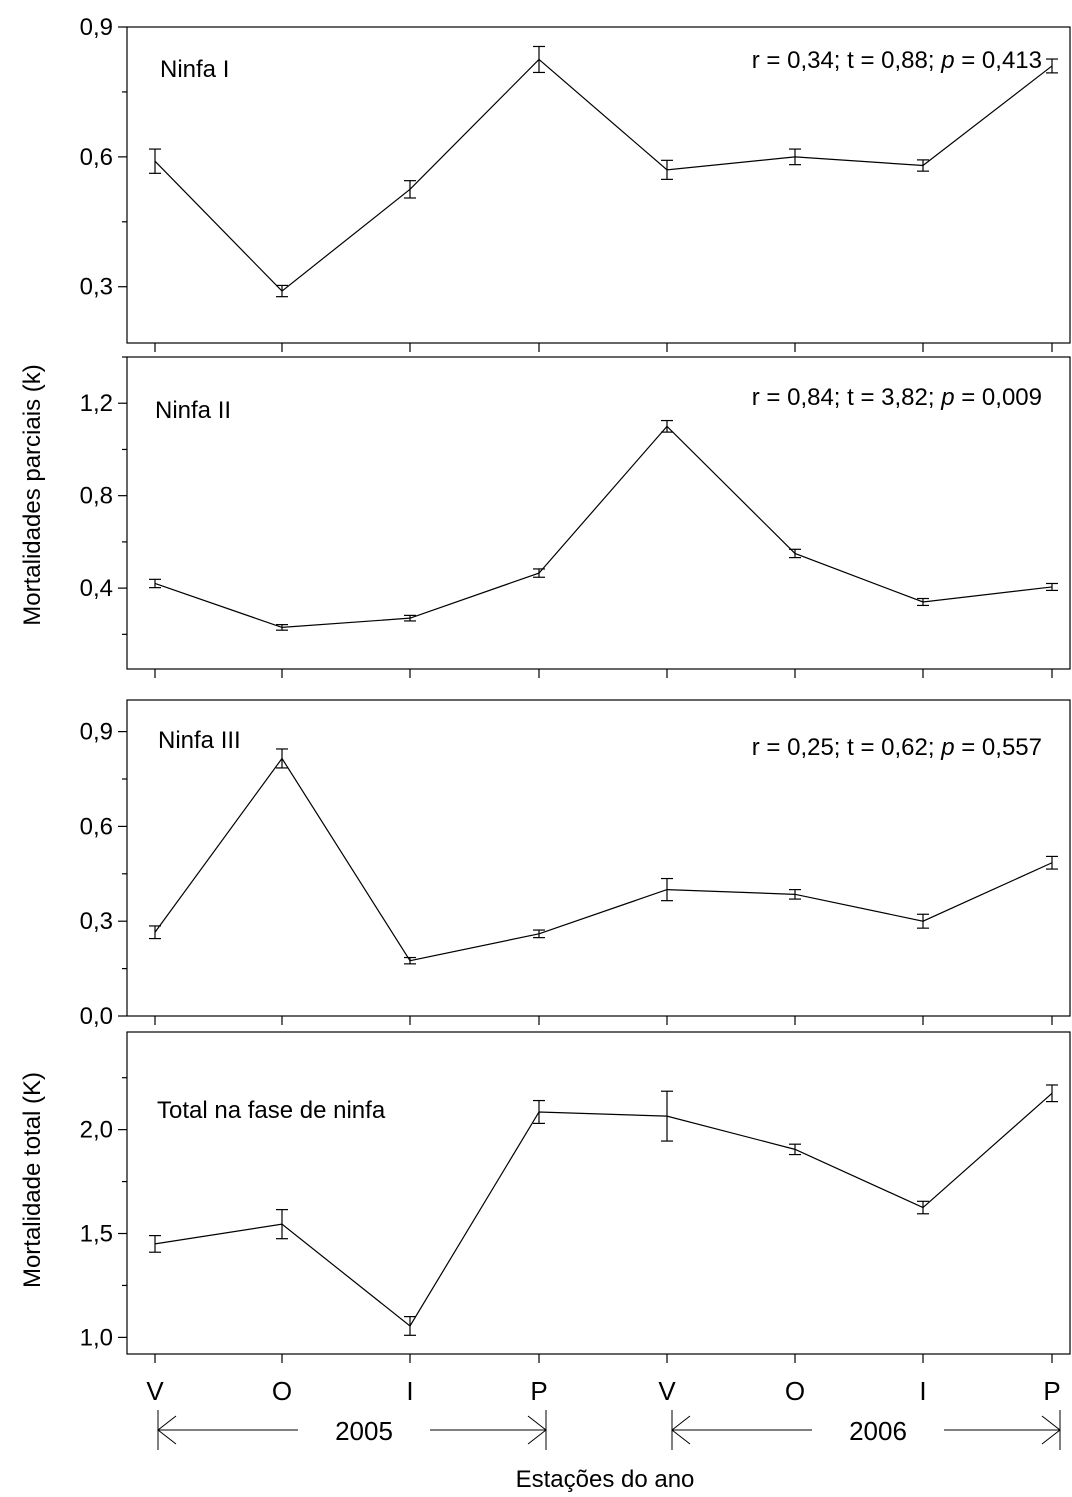 The width and height of the screenshot is (1072, 1497). I want to click on y-tick-label: 1,2, so click(96, 403).